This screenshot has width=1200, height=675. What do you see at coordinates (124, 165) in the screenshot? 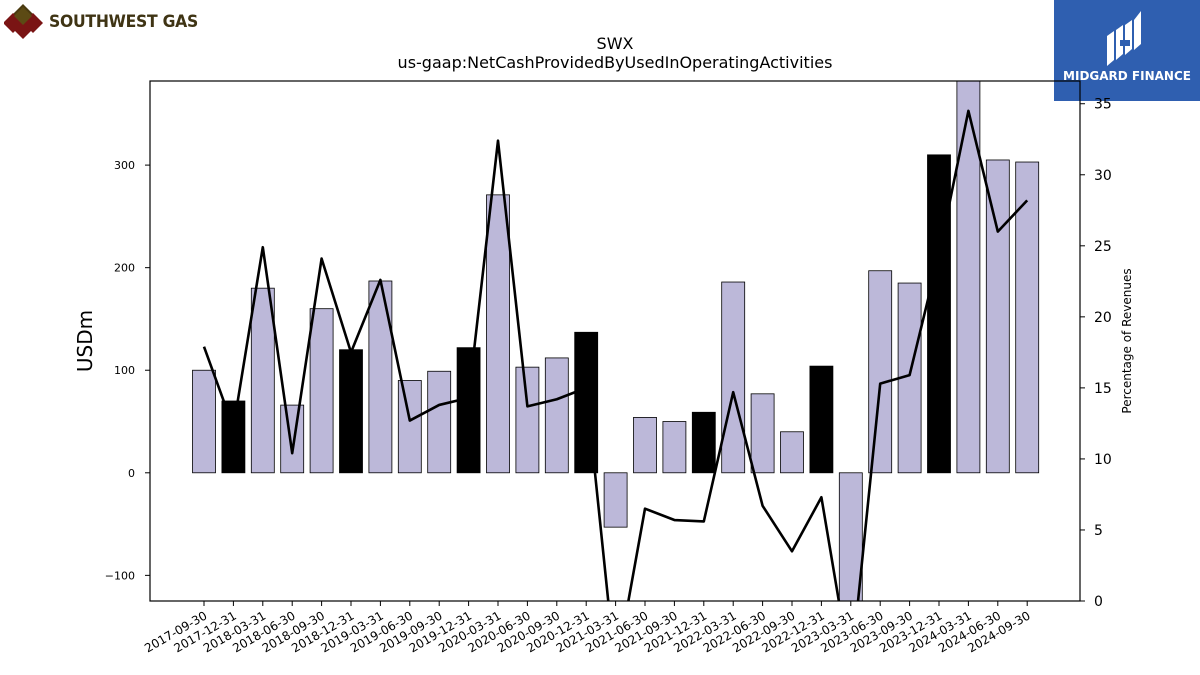
I see `y-tick-label: 300` at bounding box center [124, 165].